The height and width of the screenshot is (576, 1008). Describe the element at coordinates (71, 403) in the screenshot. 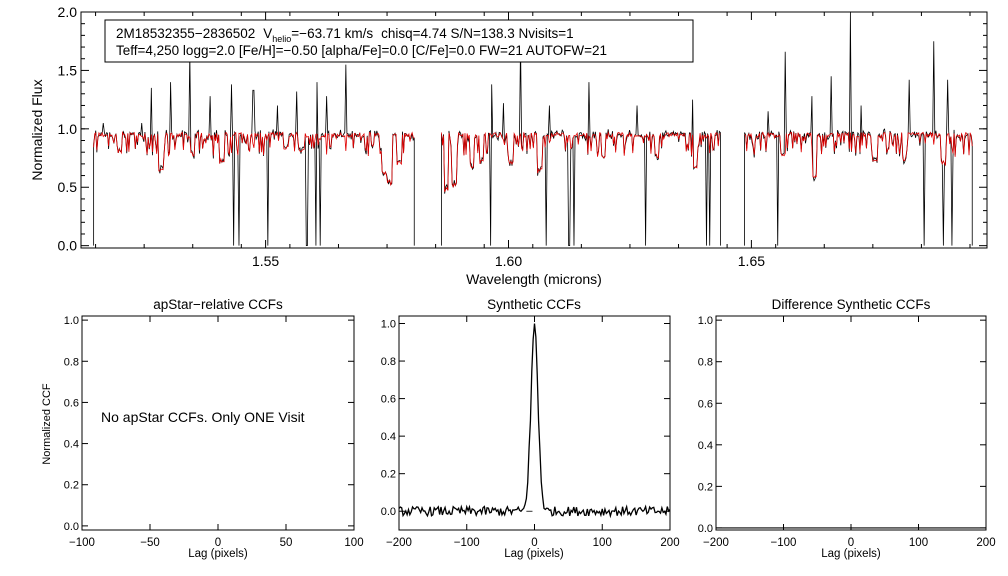

I see `apstar-ccf-ytick-label: 0.6` at that location.